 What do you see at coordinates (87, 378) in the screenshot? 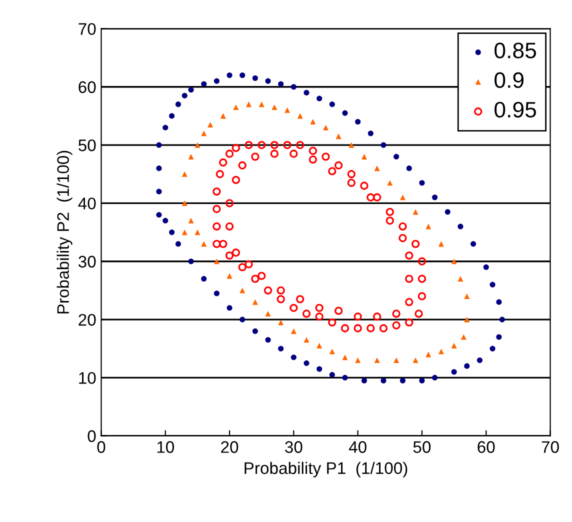
I see `y-tick-label: 10` at bounding box center [87, 378].